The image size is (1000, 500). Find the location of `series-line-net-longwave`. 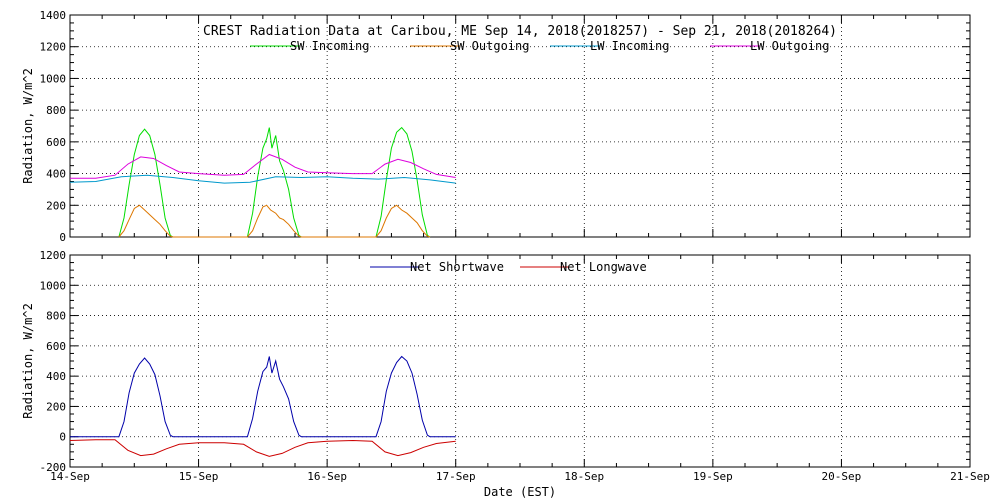

series-line-net-longwave is located at coordinates (262, 448).